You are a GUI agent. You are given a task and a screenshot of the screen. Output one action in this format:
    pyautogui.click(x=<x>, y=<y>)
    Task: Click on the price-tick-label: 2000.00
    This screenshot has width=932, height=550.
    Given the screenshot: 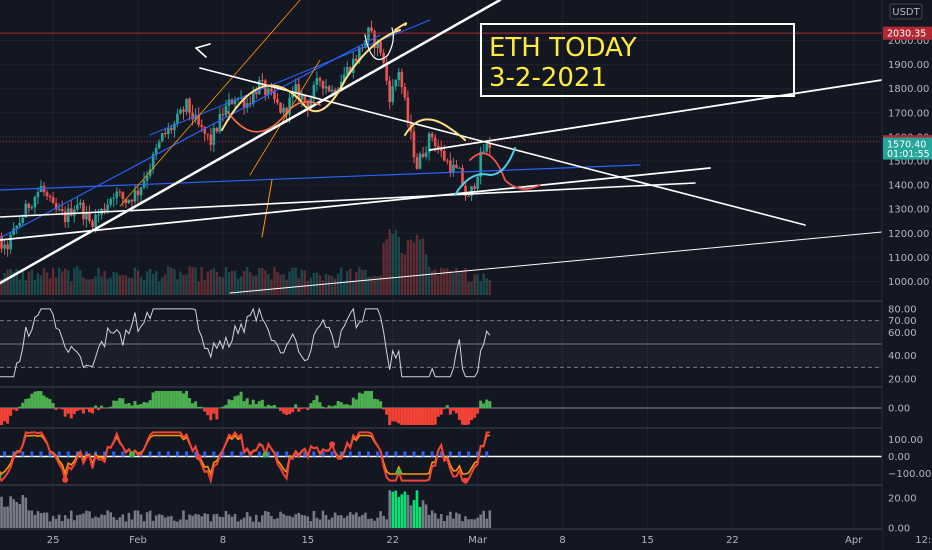 What is the action you would take?
    pyautogui.click(x=908, y=41)
    